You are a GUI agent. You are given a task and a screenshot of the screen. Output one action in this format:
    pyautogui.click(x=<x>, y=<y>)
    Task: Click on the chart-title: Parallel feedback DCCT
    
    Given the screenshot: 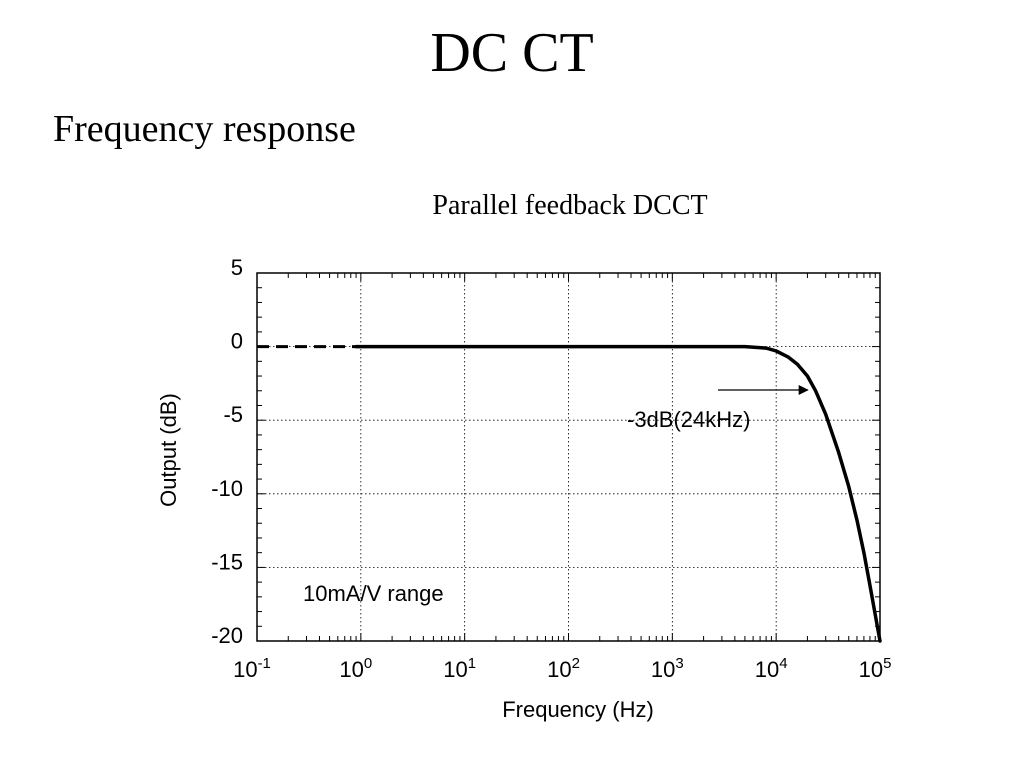 What is the action you would take?
    pyautogui.click(x=570, y=205)
    